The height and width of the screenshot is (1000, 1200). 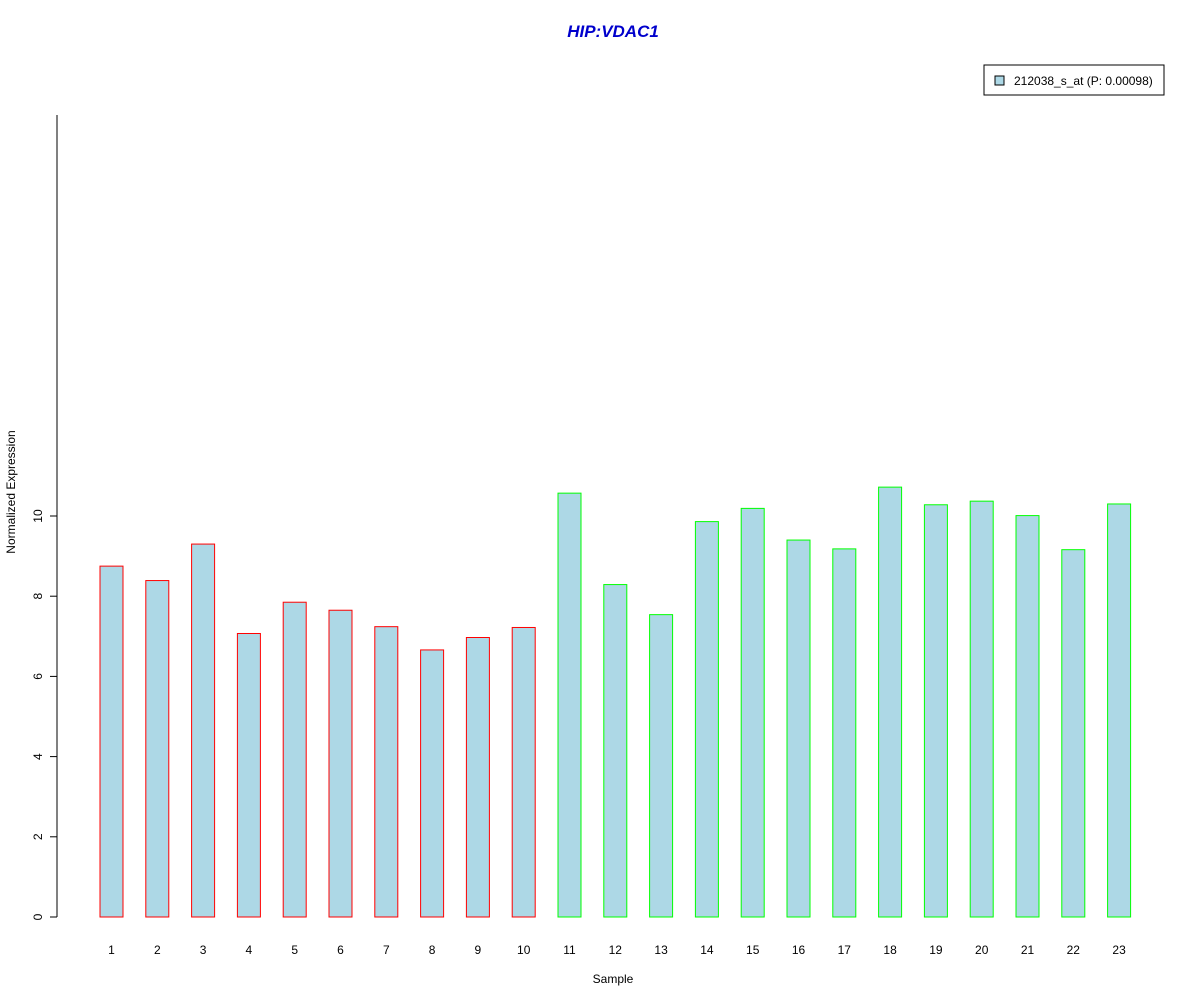 I want to click on x-tick-label: 1, so click(x=111, y=950).